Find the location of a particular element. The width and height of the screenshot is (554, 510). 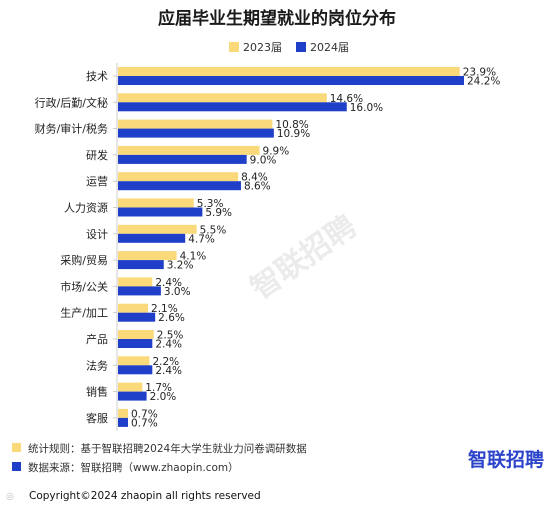

category-label: 销售 is located at coordinates (97, 392).